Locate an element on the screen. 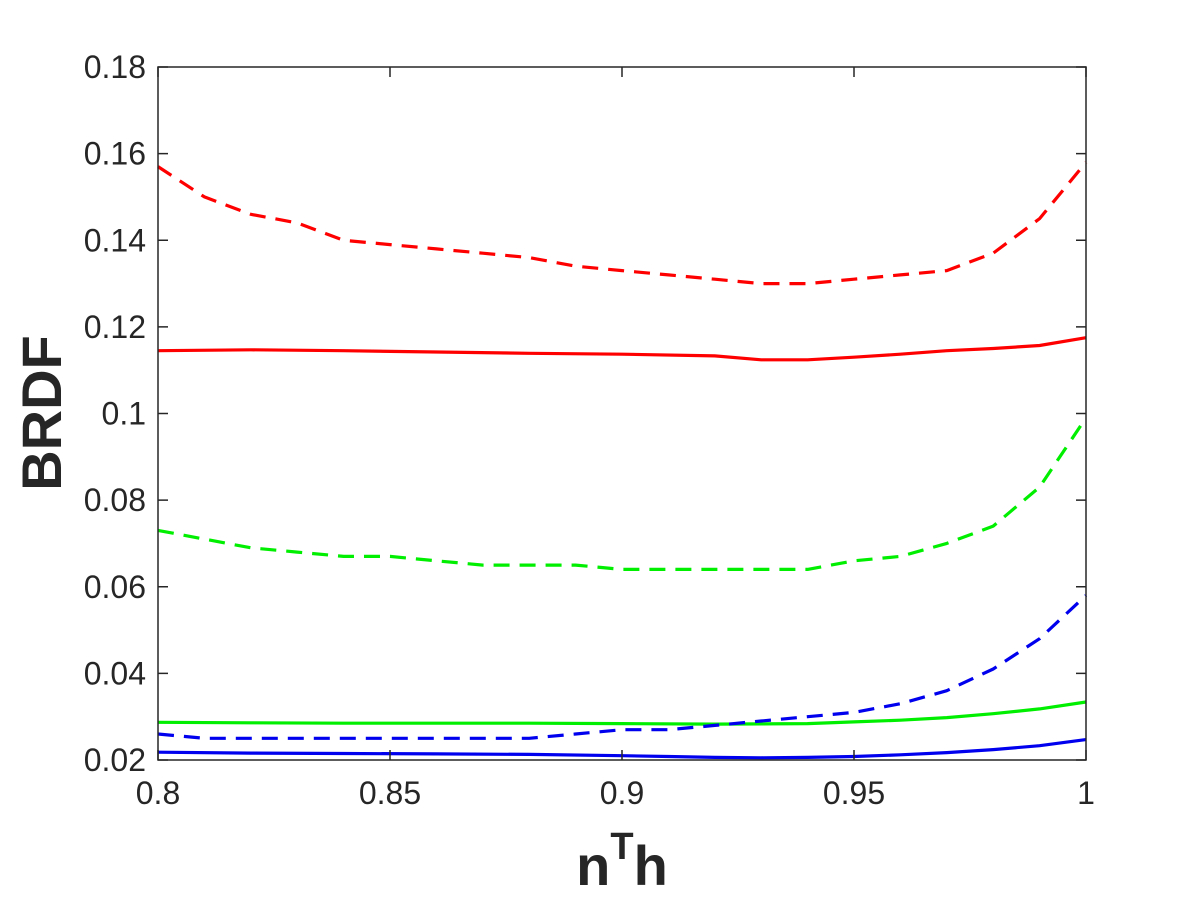 Image resolution: width=1200 pixels, height=900 pixels. y-tick-label: 0.14 is located at coordinates (115, 240).